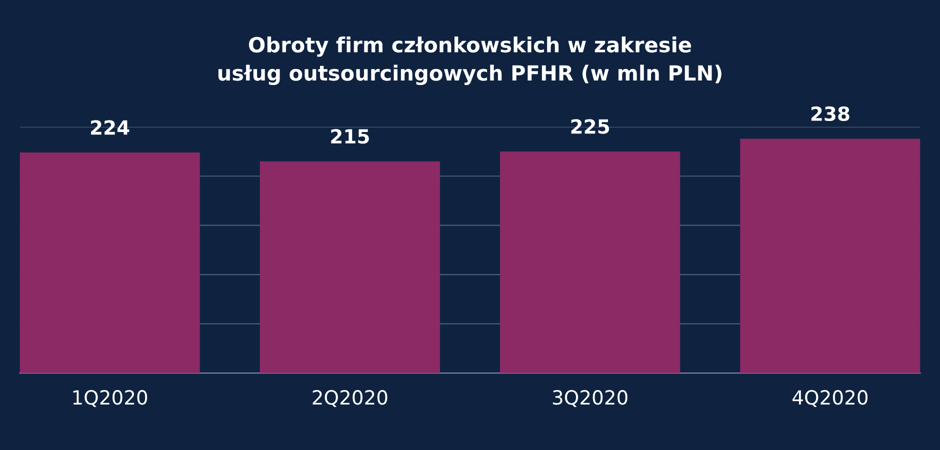 This screenshot has height=450, width=940. I want to click on data-label: 225, so click(590, 126).